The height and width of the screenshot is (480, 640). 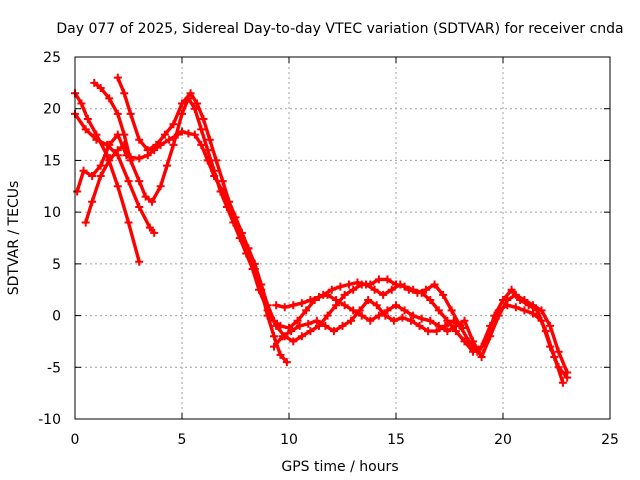 What do you see at coordinates (289, 440) in the screenshot?
I see `x-tick-label: 10` at bounding box center [289, 440].